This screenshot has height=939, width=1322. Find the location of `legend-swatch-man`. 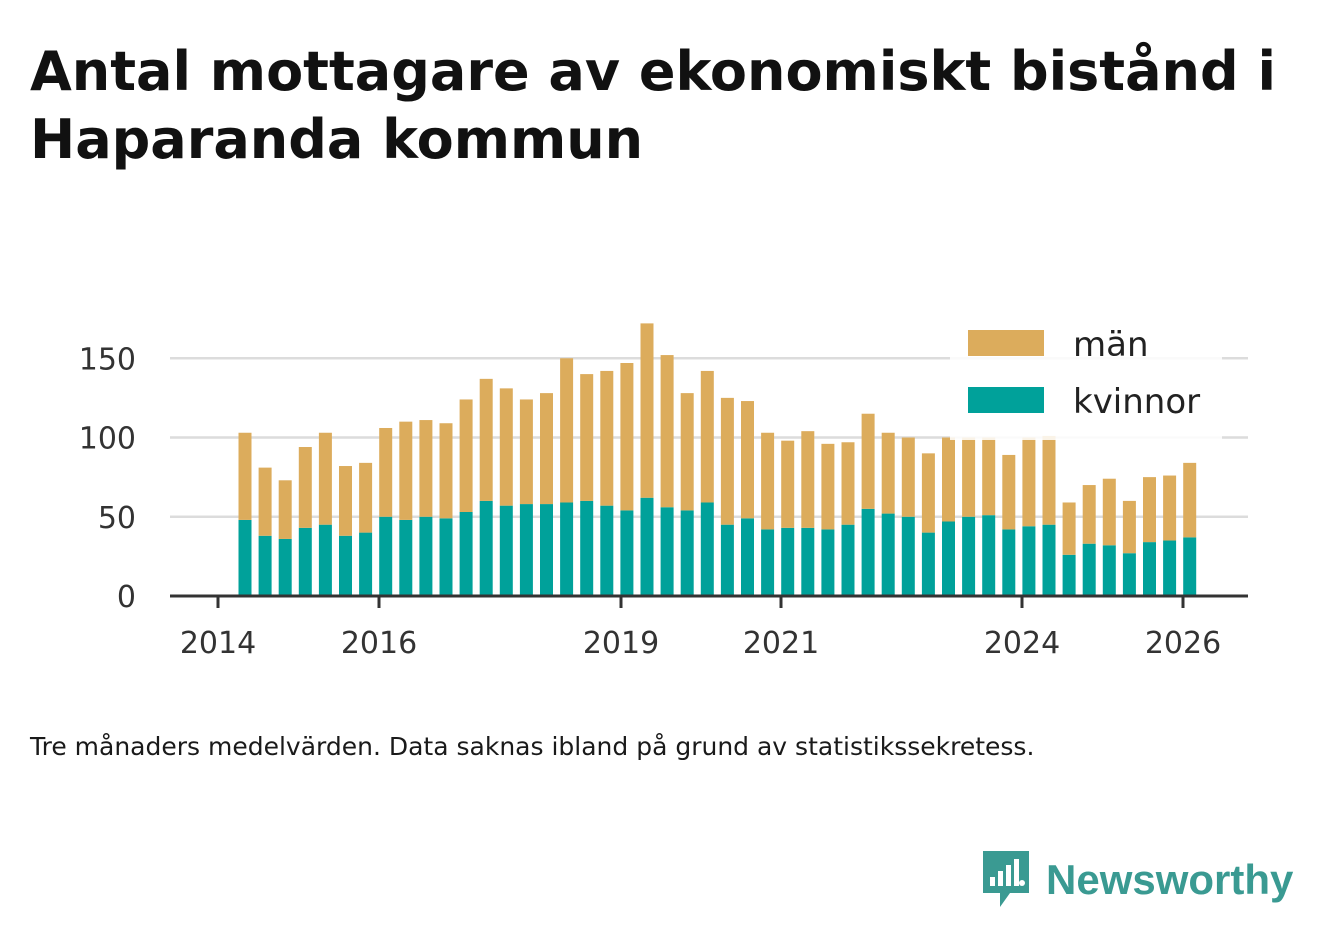

legend-swatch-man is located at coordinates (1006, 343).